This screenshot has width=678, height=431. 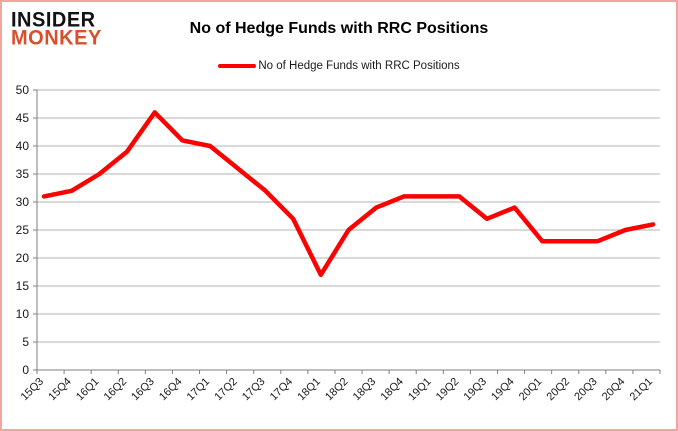 I want to click on x-axis-label: 19Q4, so click(x=503, y=390).